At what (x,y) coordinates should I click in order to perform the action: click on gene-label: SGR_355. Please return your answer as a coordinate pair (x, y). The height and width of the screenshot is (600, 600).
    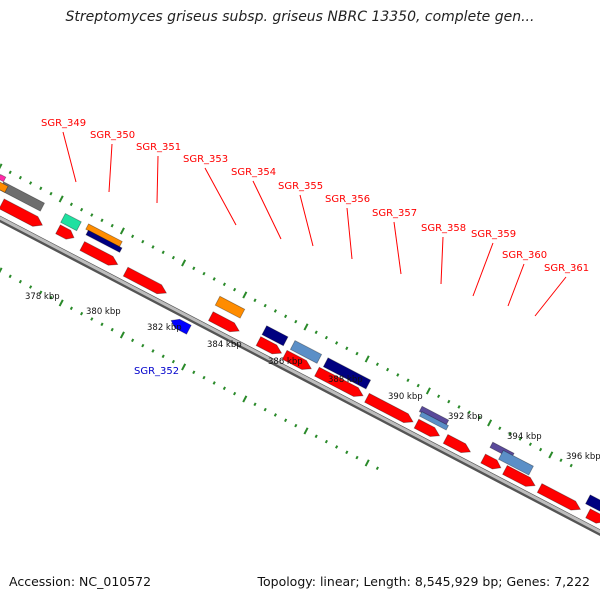
    Looking at the image, I should click on (300, 186).